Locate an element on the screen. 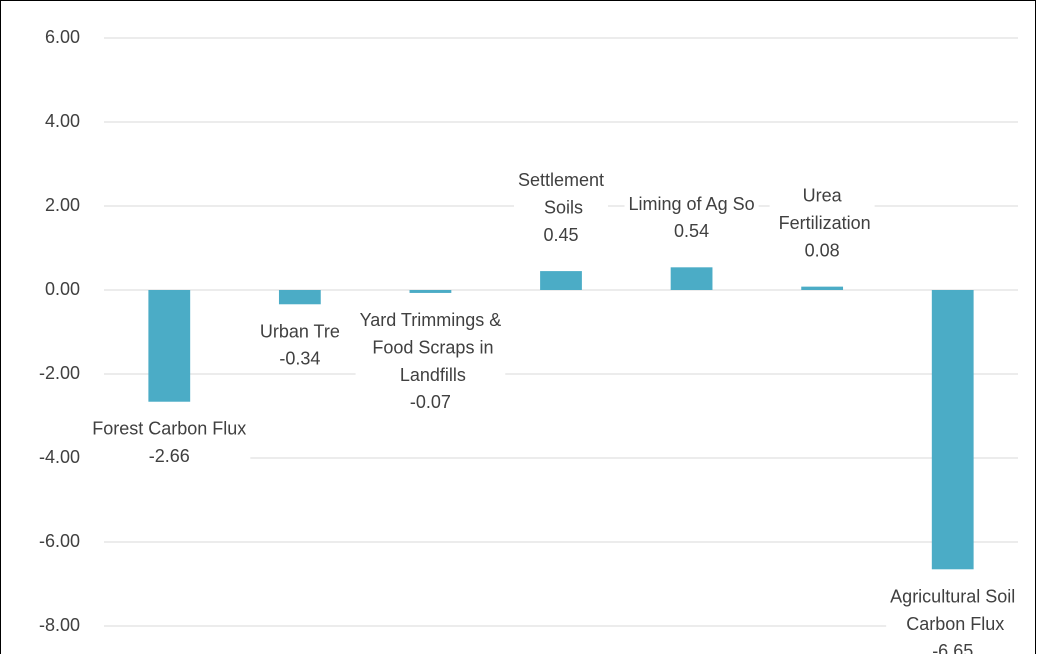 The height and width of the screenshot is (654, 1037). category-line: Carbon Flux is located at coordinates (952, 624).